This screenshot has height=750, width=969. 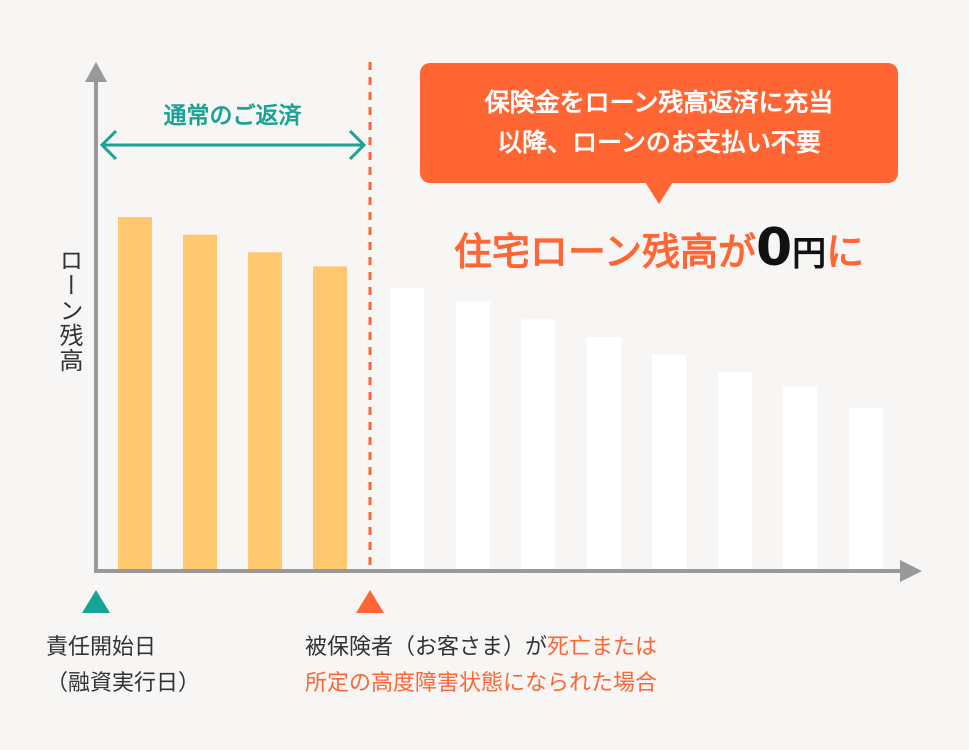 I want to click on result-headline: 住宅ローン残高が0円に, so click(x=659, y=248).